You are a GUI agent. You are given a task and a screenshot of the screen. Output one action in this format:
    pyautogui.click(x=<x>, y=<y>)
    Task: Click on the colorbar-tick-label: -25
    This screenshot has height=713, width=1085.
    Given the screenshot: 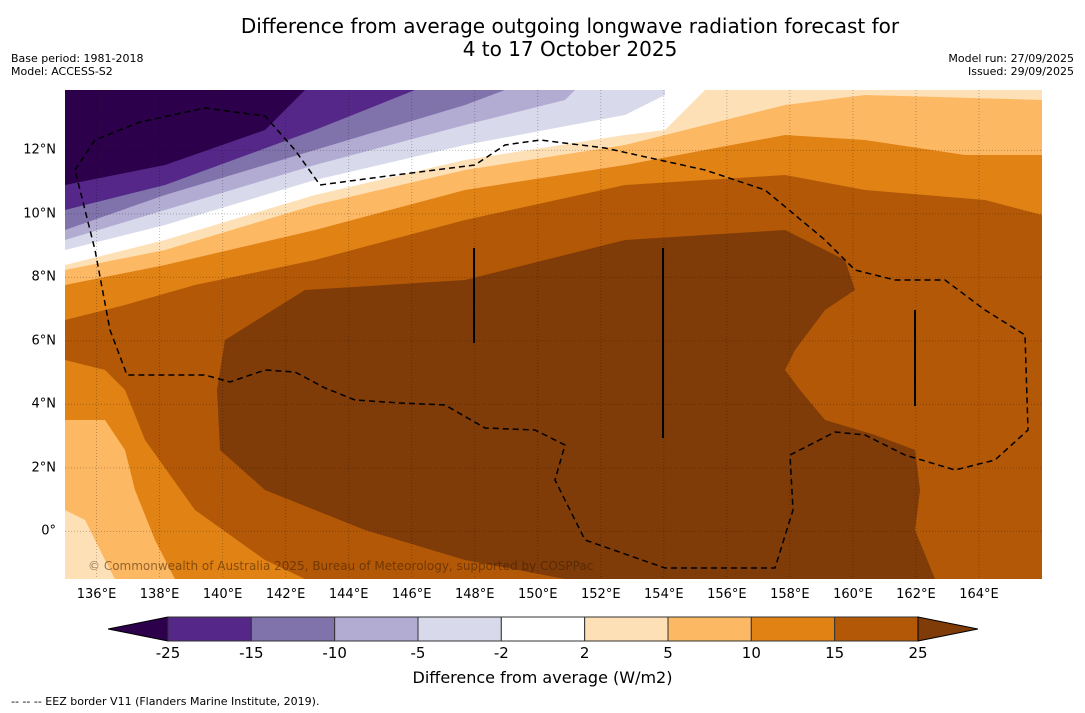 What is the action you would take?
    pyautogui.click(x=168, y=653)
    